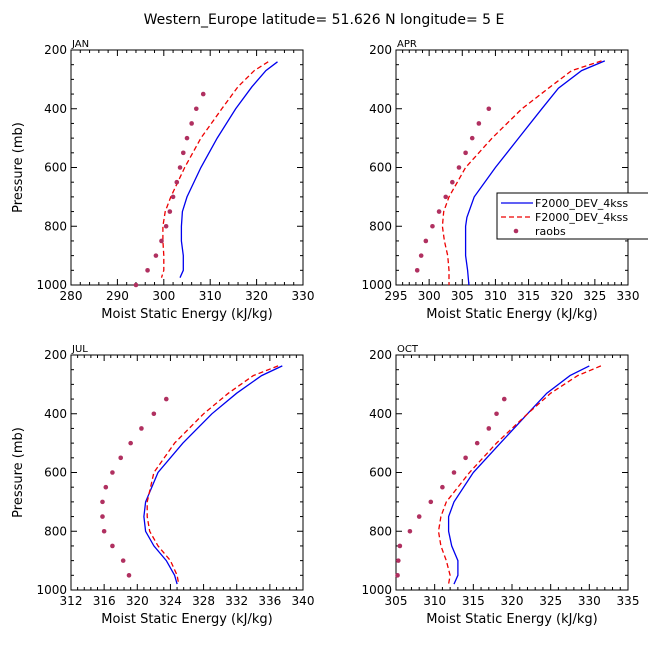  I want to click on x-tick-label: 335, so click(628, 601).